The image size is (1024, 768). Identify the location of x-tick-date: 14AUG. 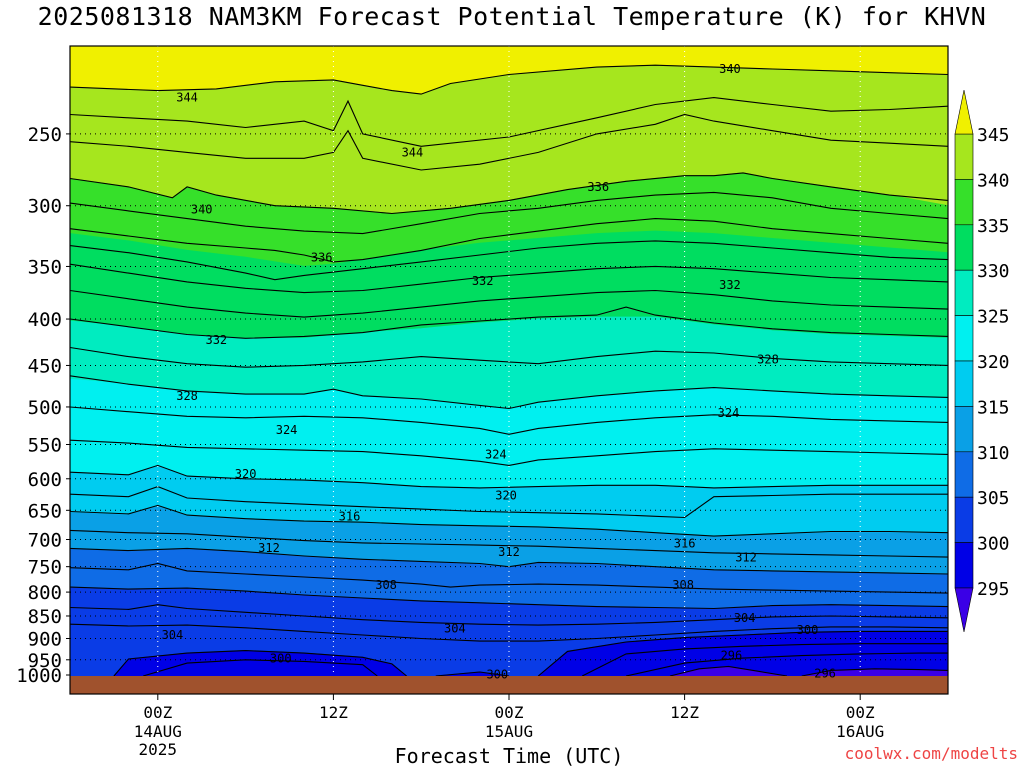
(158, 731).